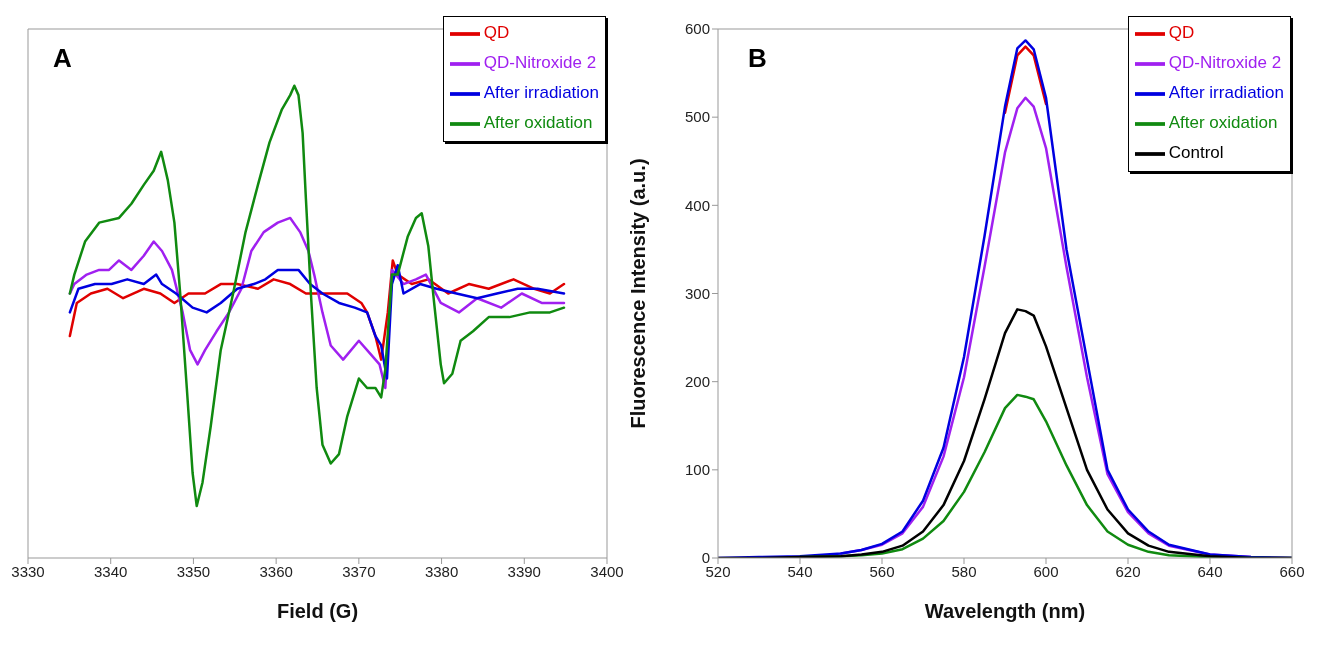 This screenshot has height=656, width=1321. Describe the element at coordinates (697, 29) in the screenshot. I see `y-tick-label: 600` at that location.